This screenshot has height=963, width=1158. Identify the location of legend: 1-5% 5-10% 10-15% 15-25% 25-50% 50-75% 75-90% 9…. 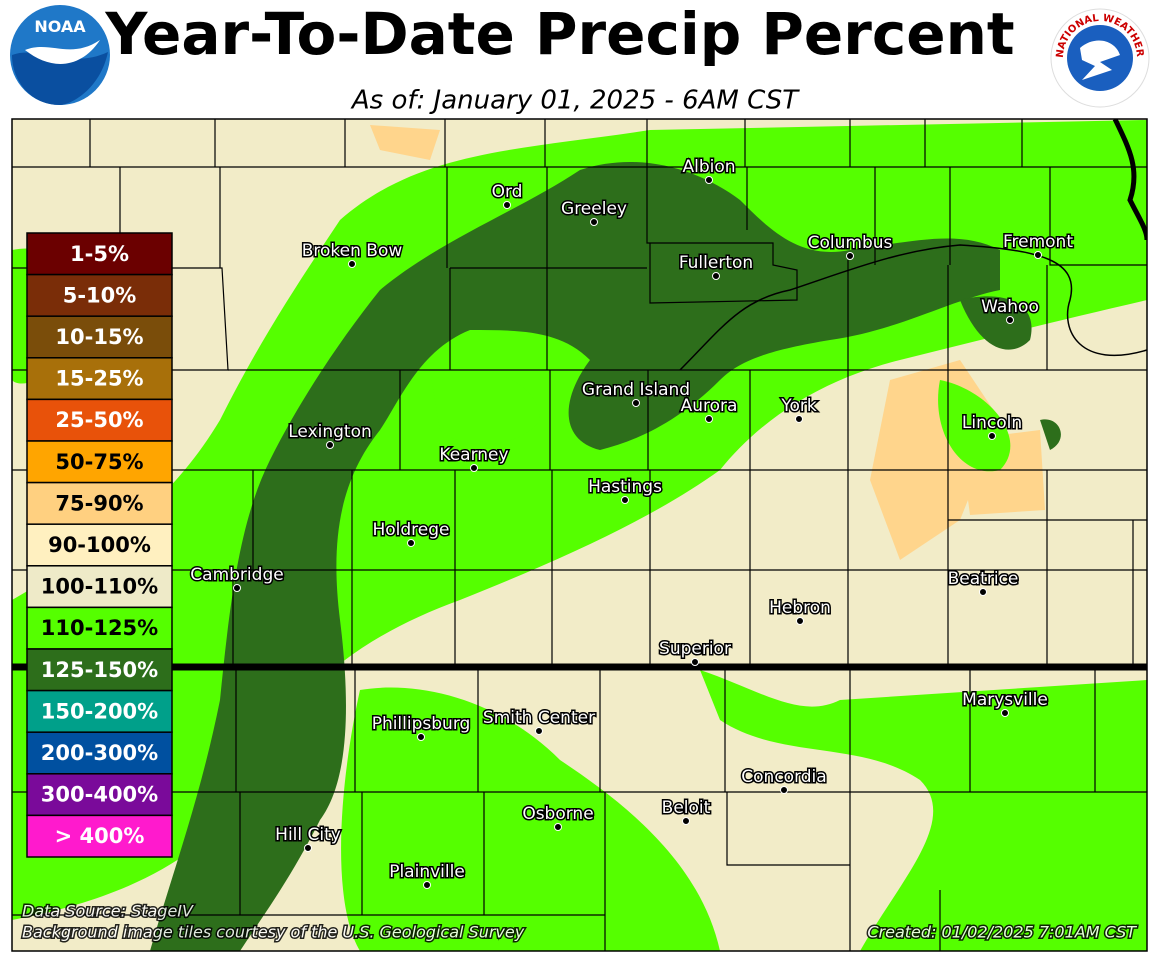
(99, 545).